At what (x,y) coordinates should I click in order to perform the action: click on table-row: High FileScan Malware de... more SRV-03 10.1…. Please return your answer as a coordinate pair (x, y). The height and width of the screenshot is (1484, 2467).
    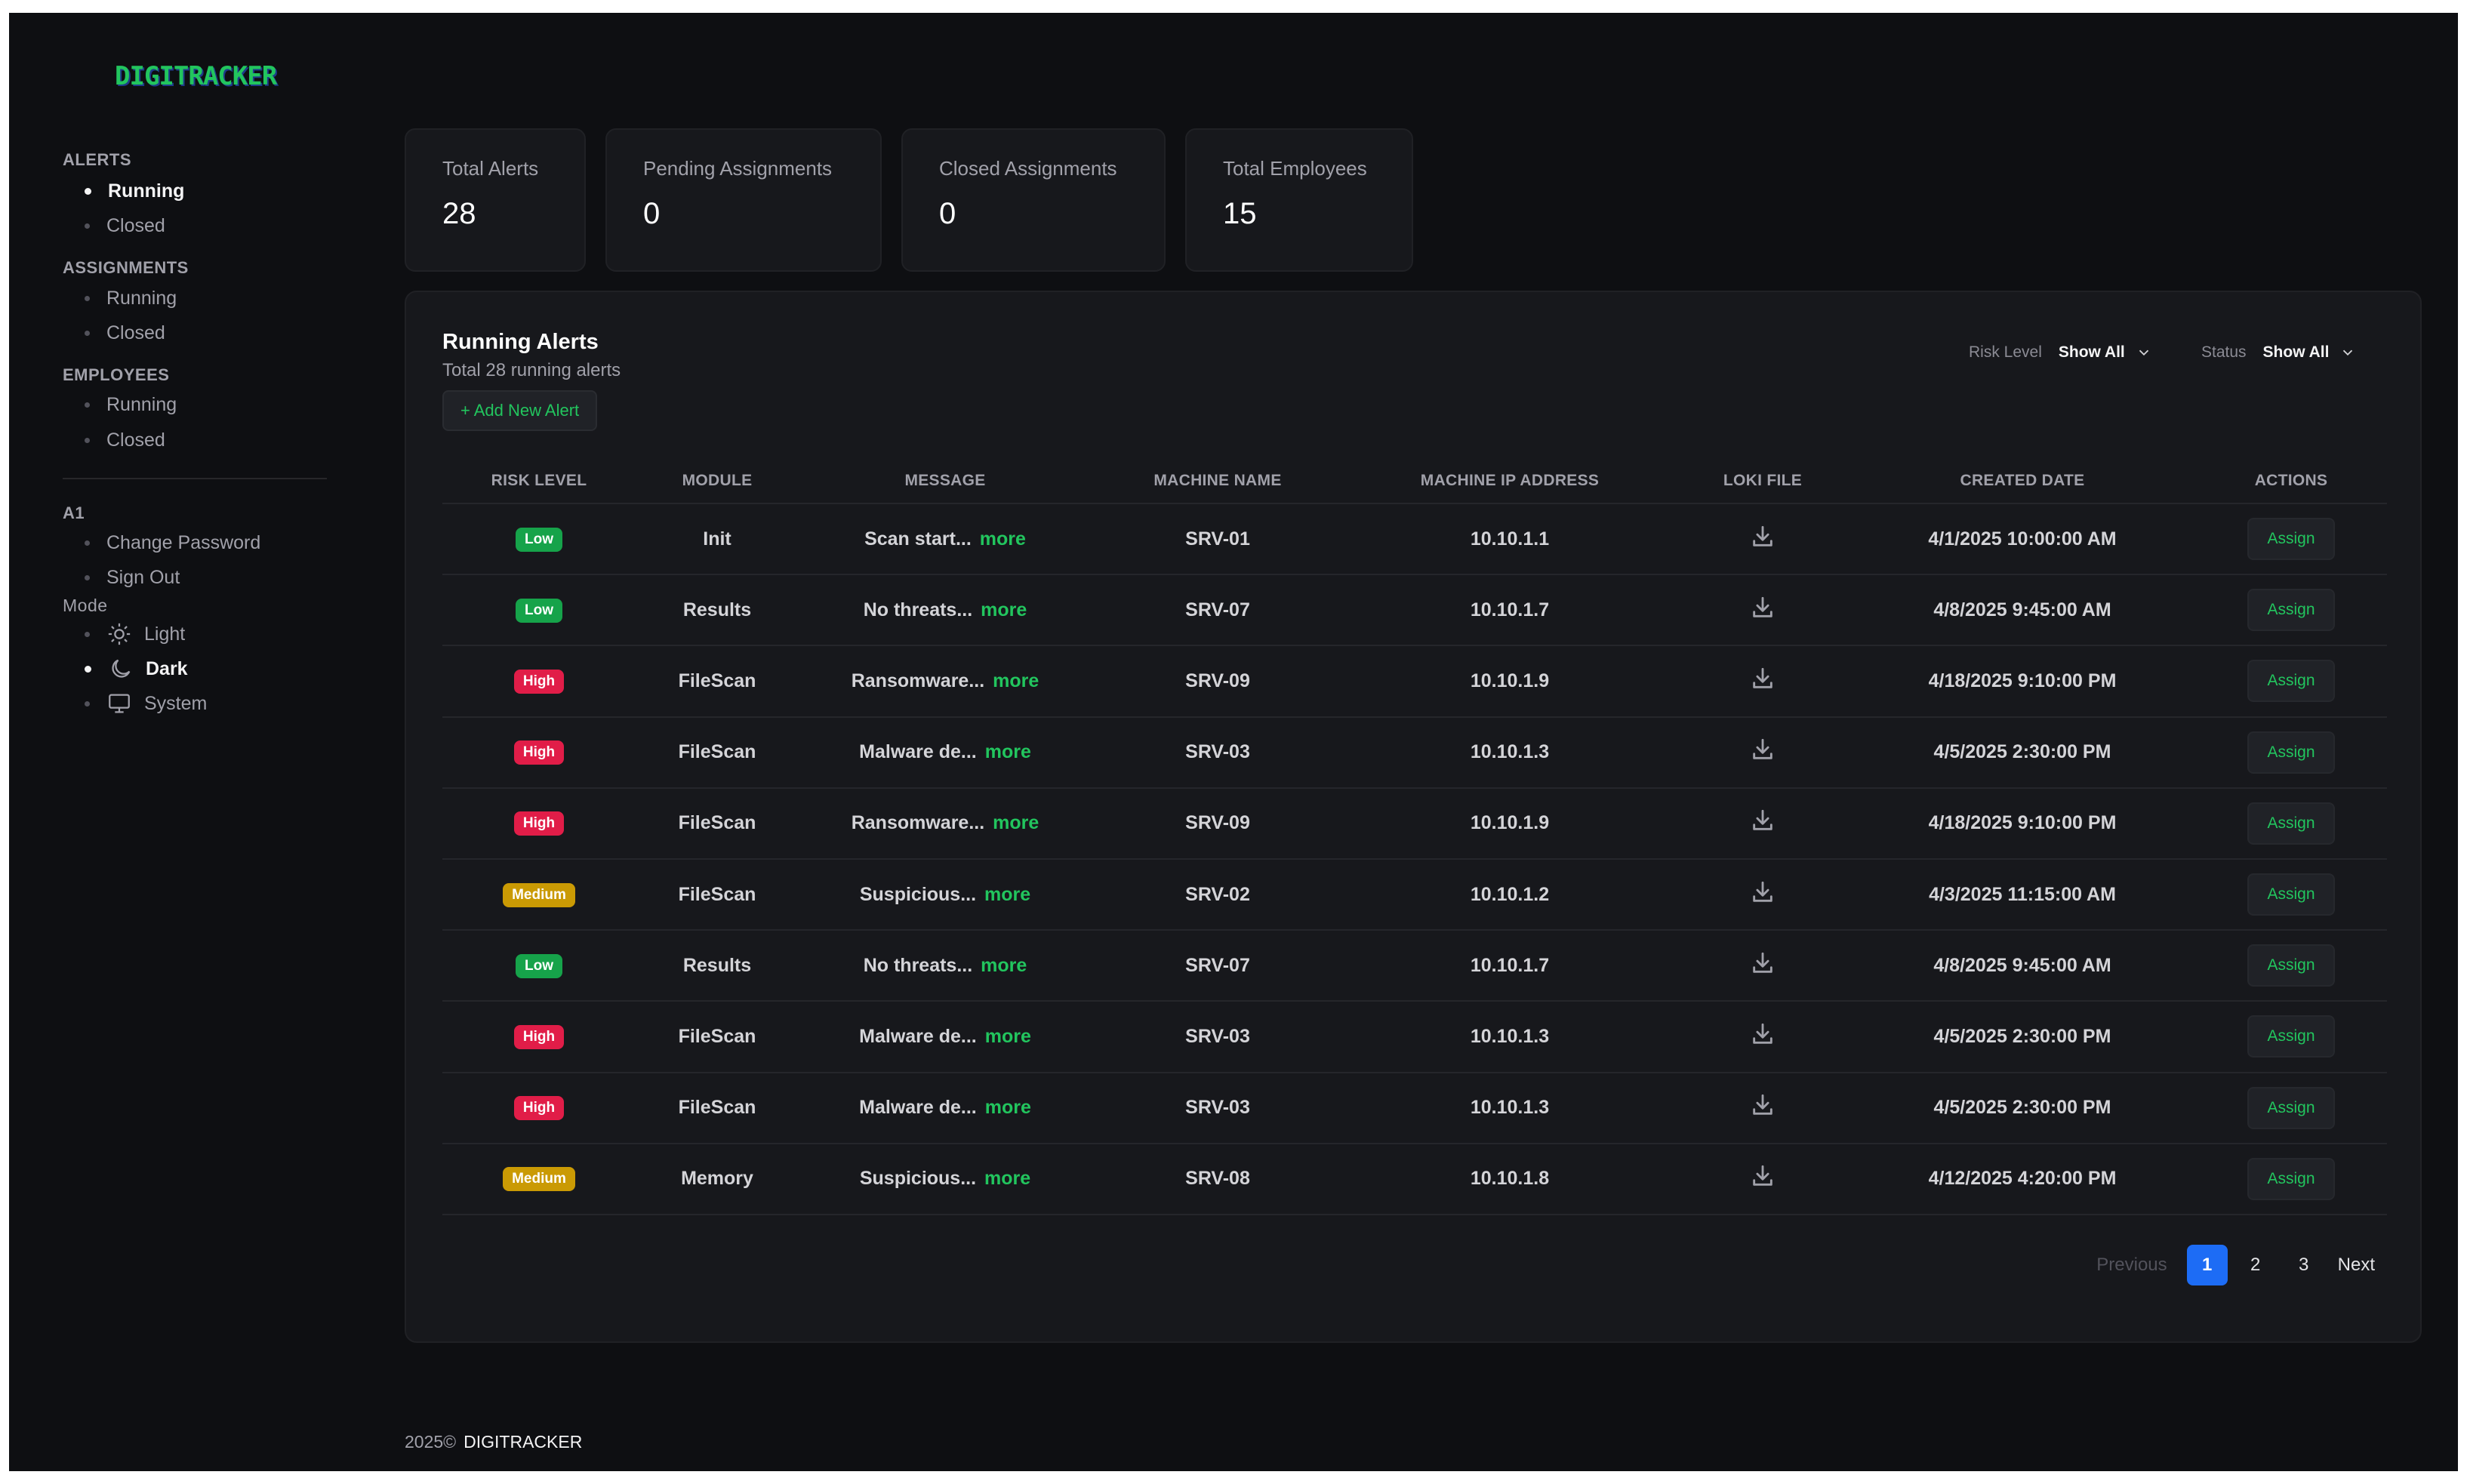
    Looking at the image, I should click on (1414, 752).